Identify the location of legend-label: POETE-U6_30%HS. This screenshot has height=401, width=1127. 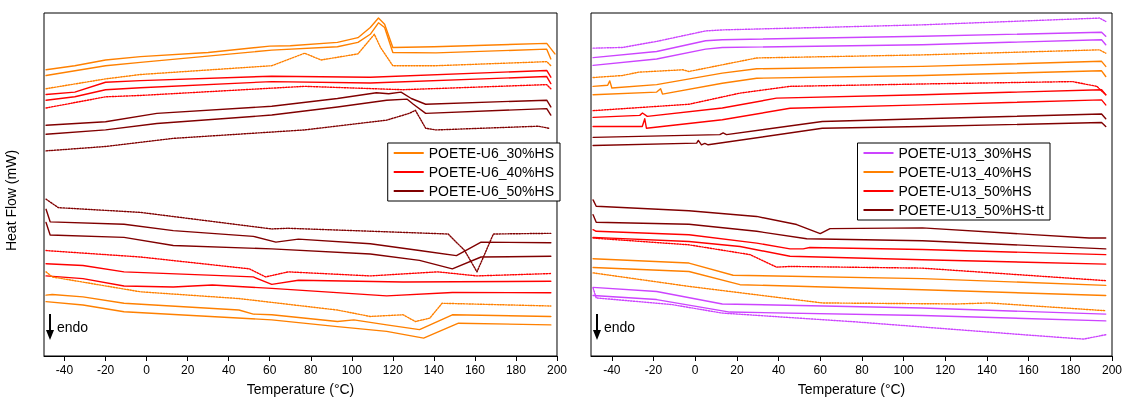
(491, 153).